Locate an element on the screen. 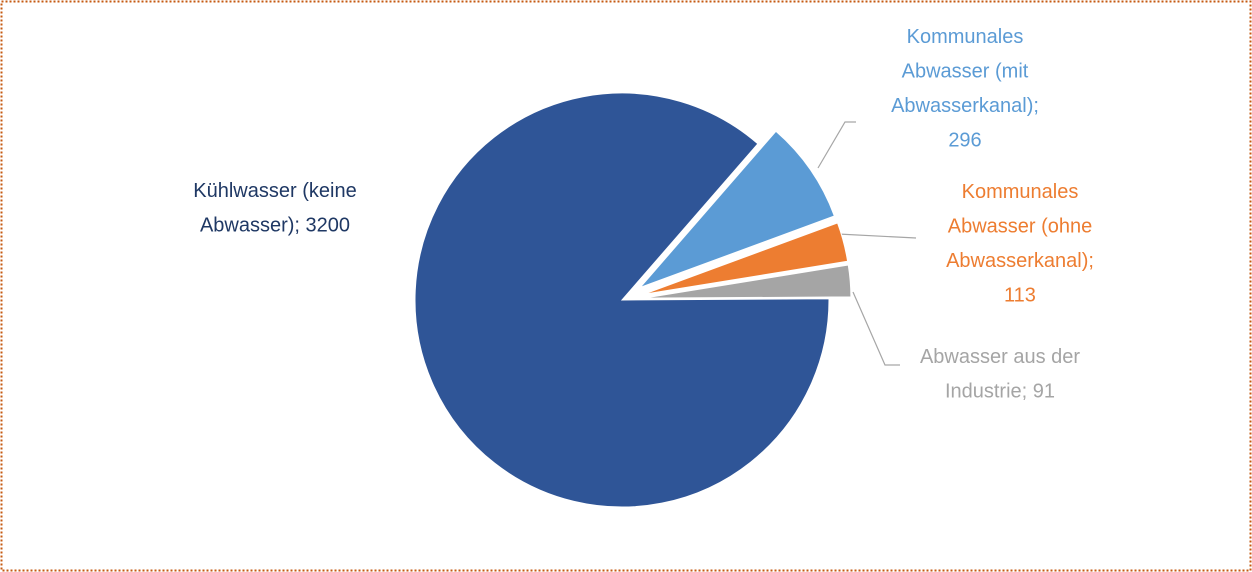 The width and height of the screenshot is (1252, 572). label-line: Kühlwasser (keine is located at coordinates (274, 191).